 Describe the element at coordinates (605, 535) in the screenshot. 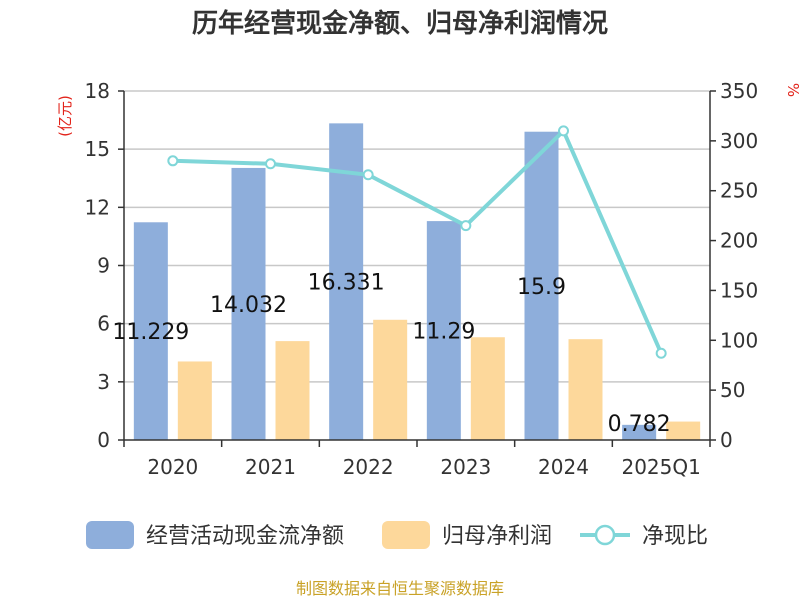

I see `legend-marker` at that location.